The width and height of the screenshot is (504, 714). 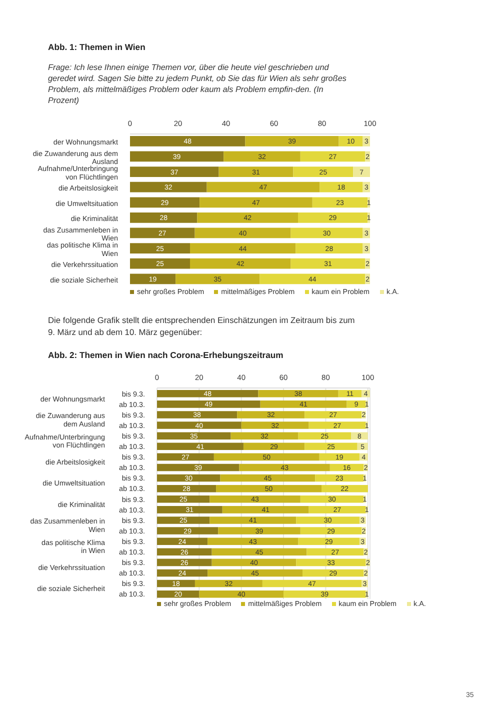 What do you see at coordinates (166, 355) in the screenshot?
I see `chart-title: Abb. 2: Themen in Wien nach Corona-Erhebungszeitraum` at bounding box center [166, 355].